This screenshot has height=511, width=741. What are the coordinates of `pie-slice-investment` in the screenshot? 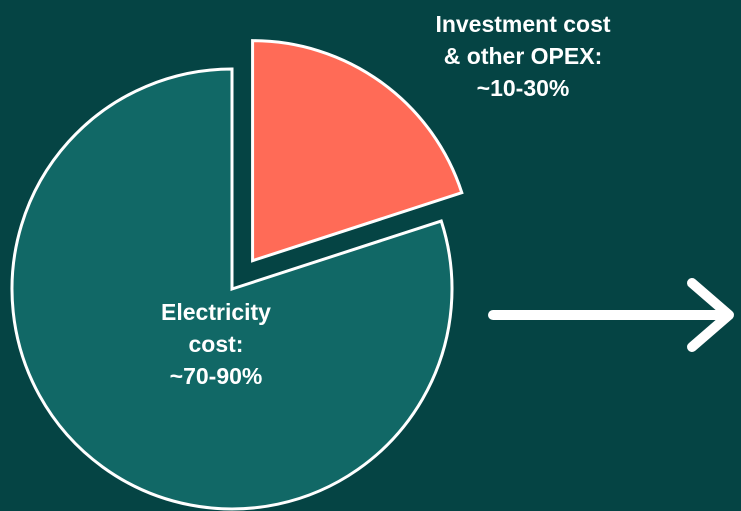 It's located at (357, 151).